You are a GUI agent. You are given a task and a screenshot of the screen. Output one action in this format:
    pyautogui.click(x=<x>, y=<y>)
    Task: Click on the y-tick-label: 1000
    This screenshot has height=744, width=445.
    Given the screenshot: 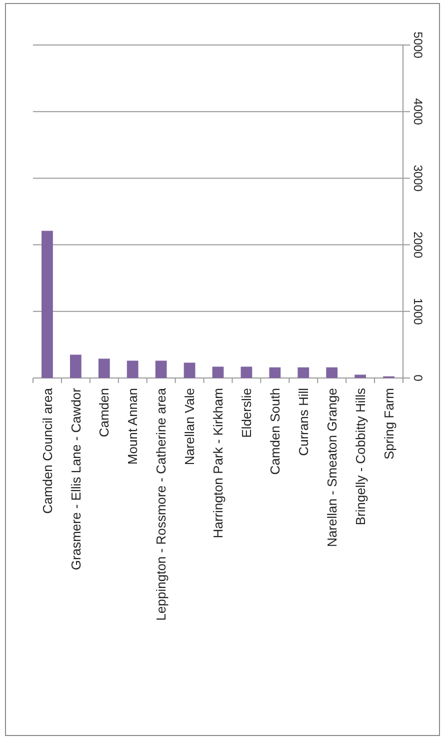 What is the action you would take?
    pyautogui.click(x=417, y=312)
    